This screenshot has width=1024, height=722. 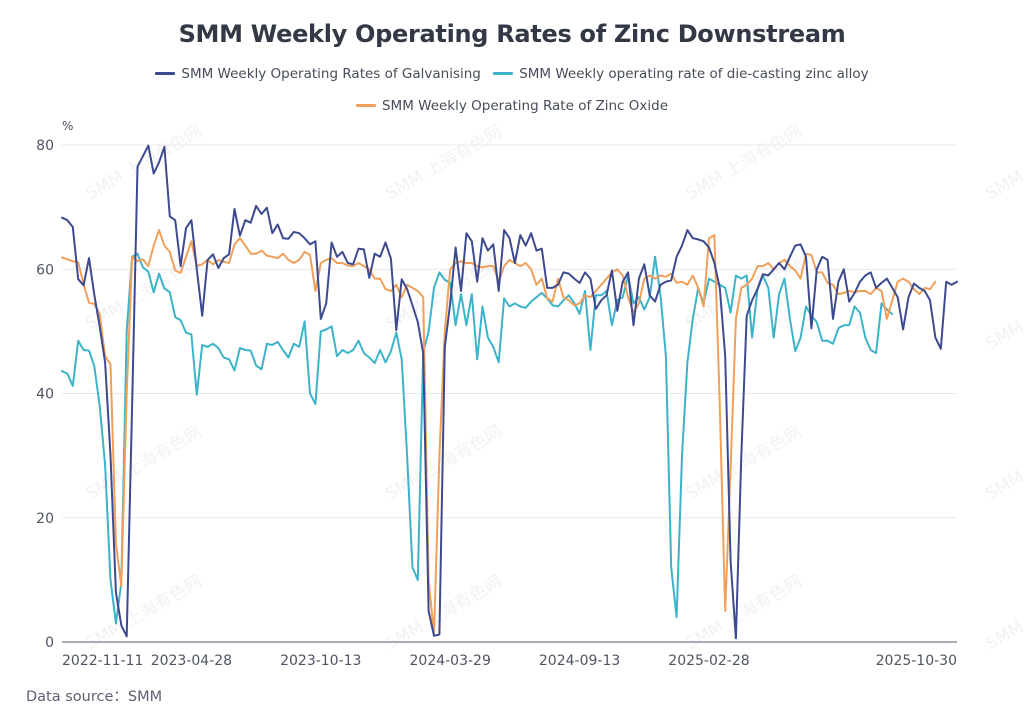 I want to click on y-axis-unit-label: %, so click(x=67, y=126).